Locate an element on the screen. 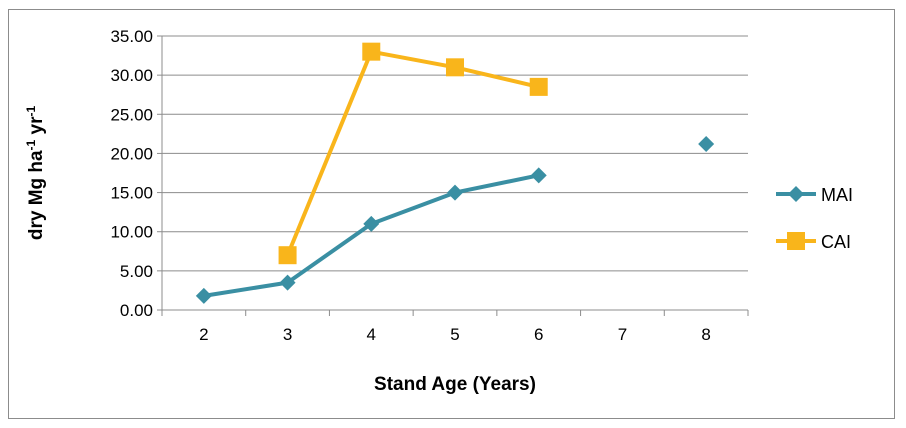 This screenshot has height=428, width=906. series-line-mai is located at coordinates (371, 235).